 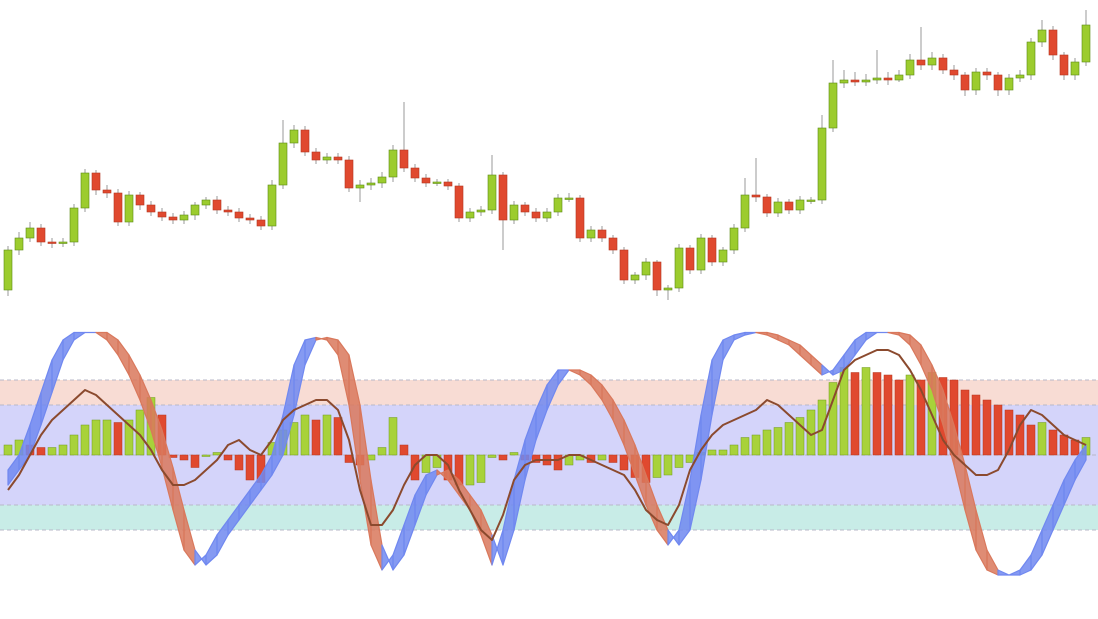 I want to click on level-band, so click(x=549, y=517).